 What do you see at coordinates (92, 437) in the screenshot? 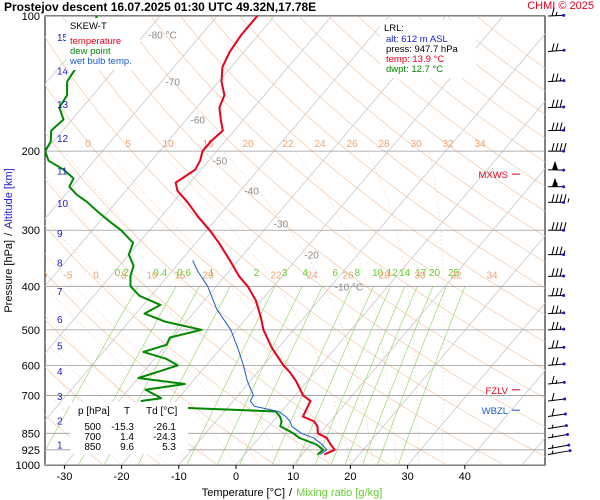
I see `table-cell: 700` at bounding box center [92, 437].